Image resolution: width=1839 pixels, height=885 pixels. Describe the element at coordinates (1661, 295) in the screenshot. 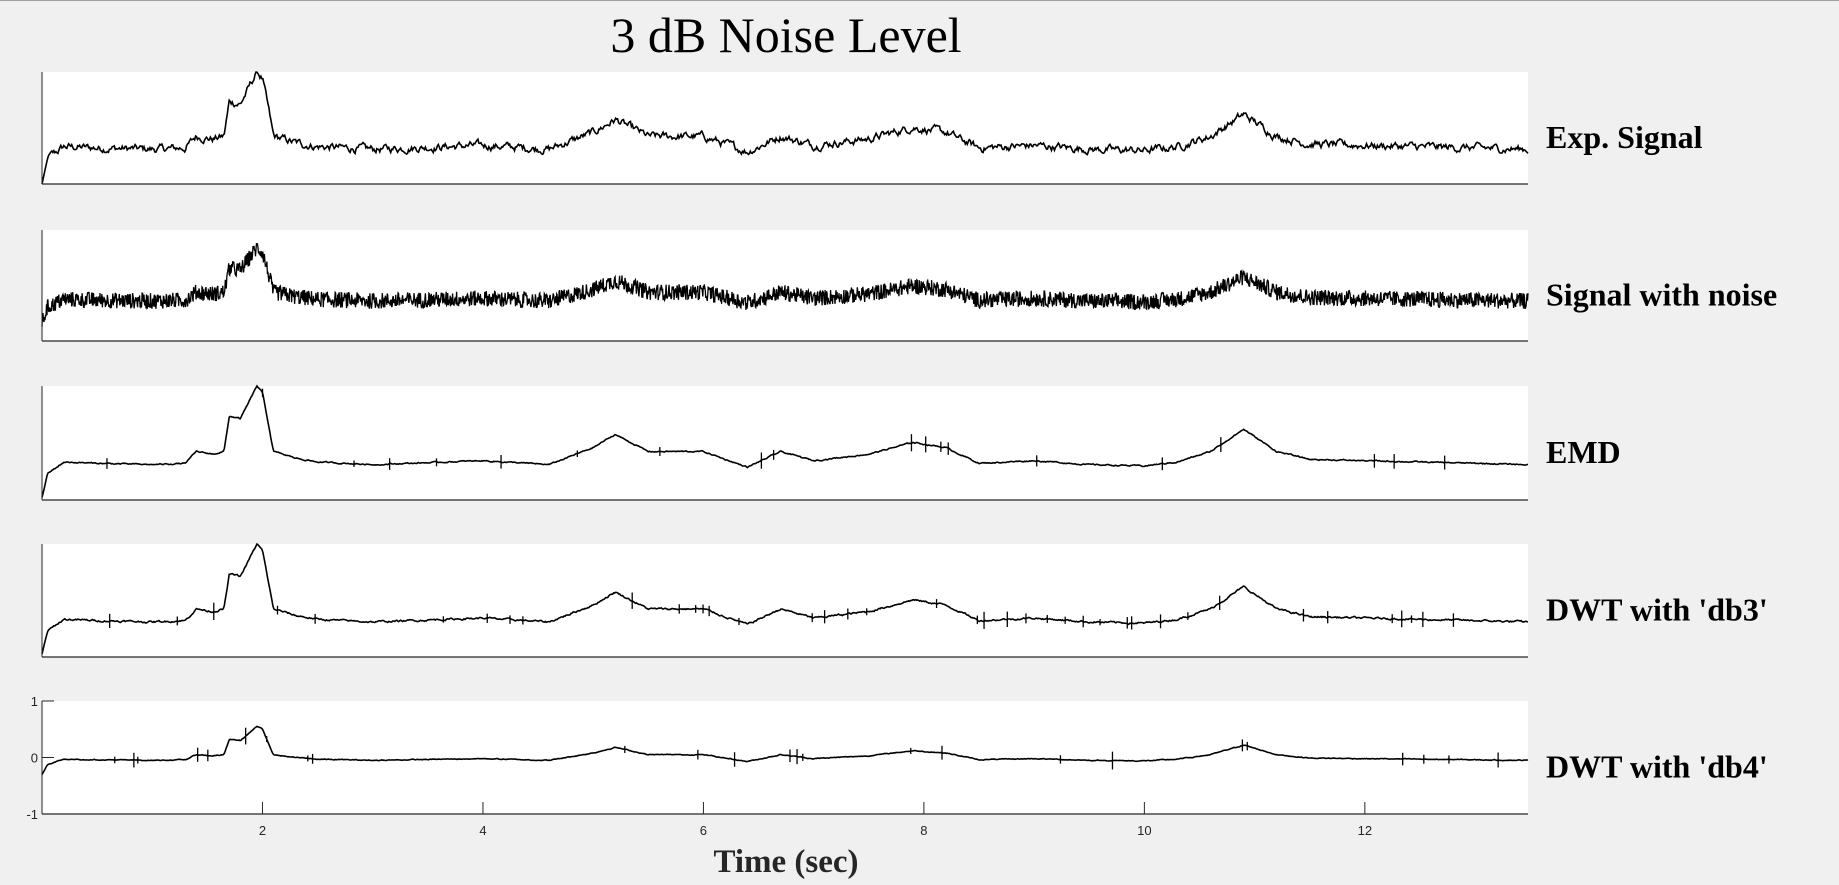

I see `series-label: Signal with noise` at that location.